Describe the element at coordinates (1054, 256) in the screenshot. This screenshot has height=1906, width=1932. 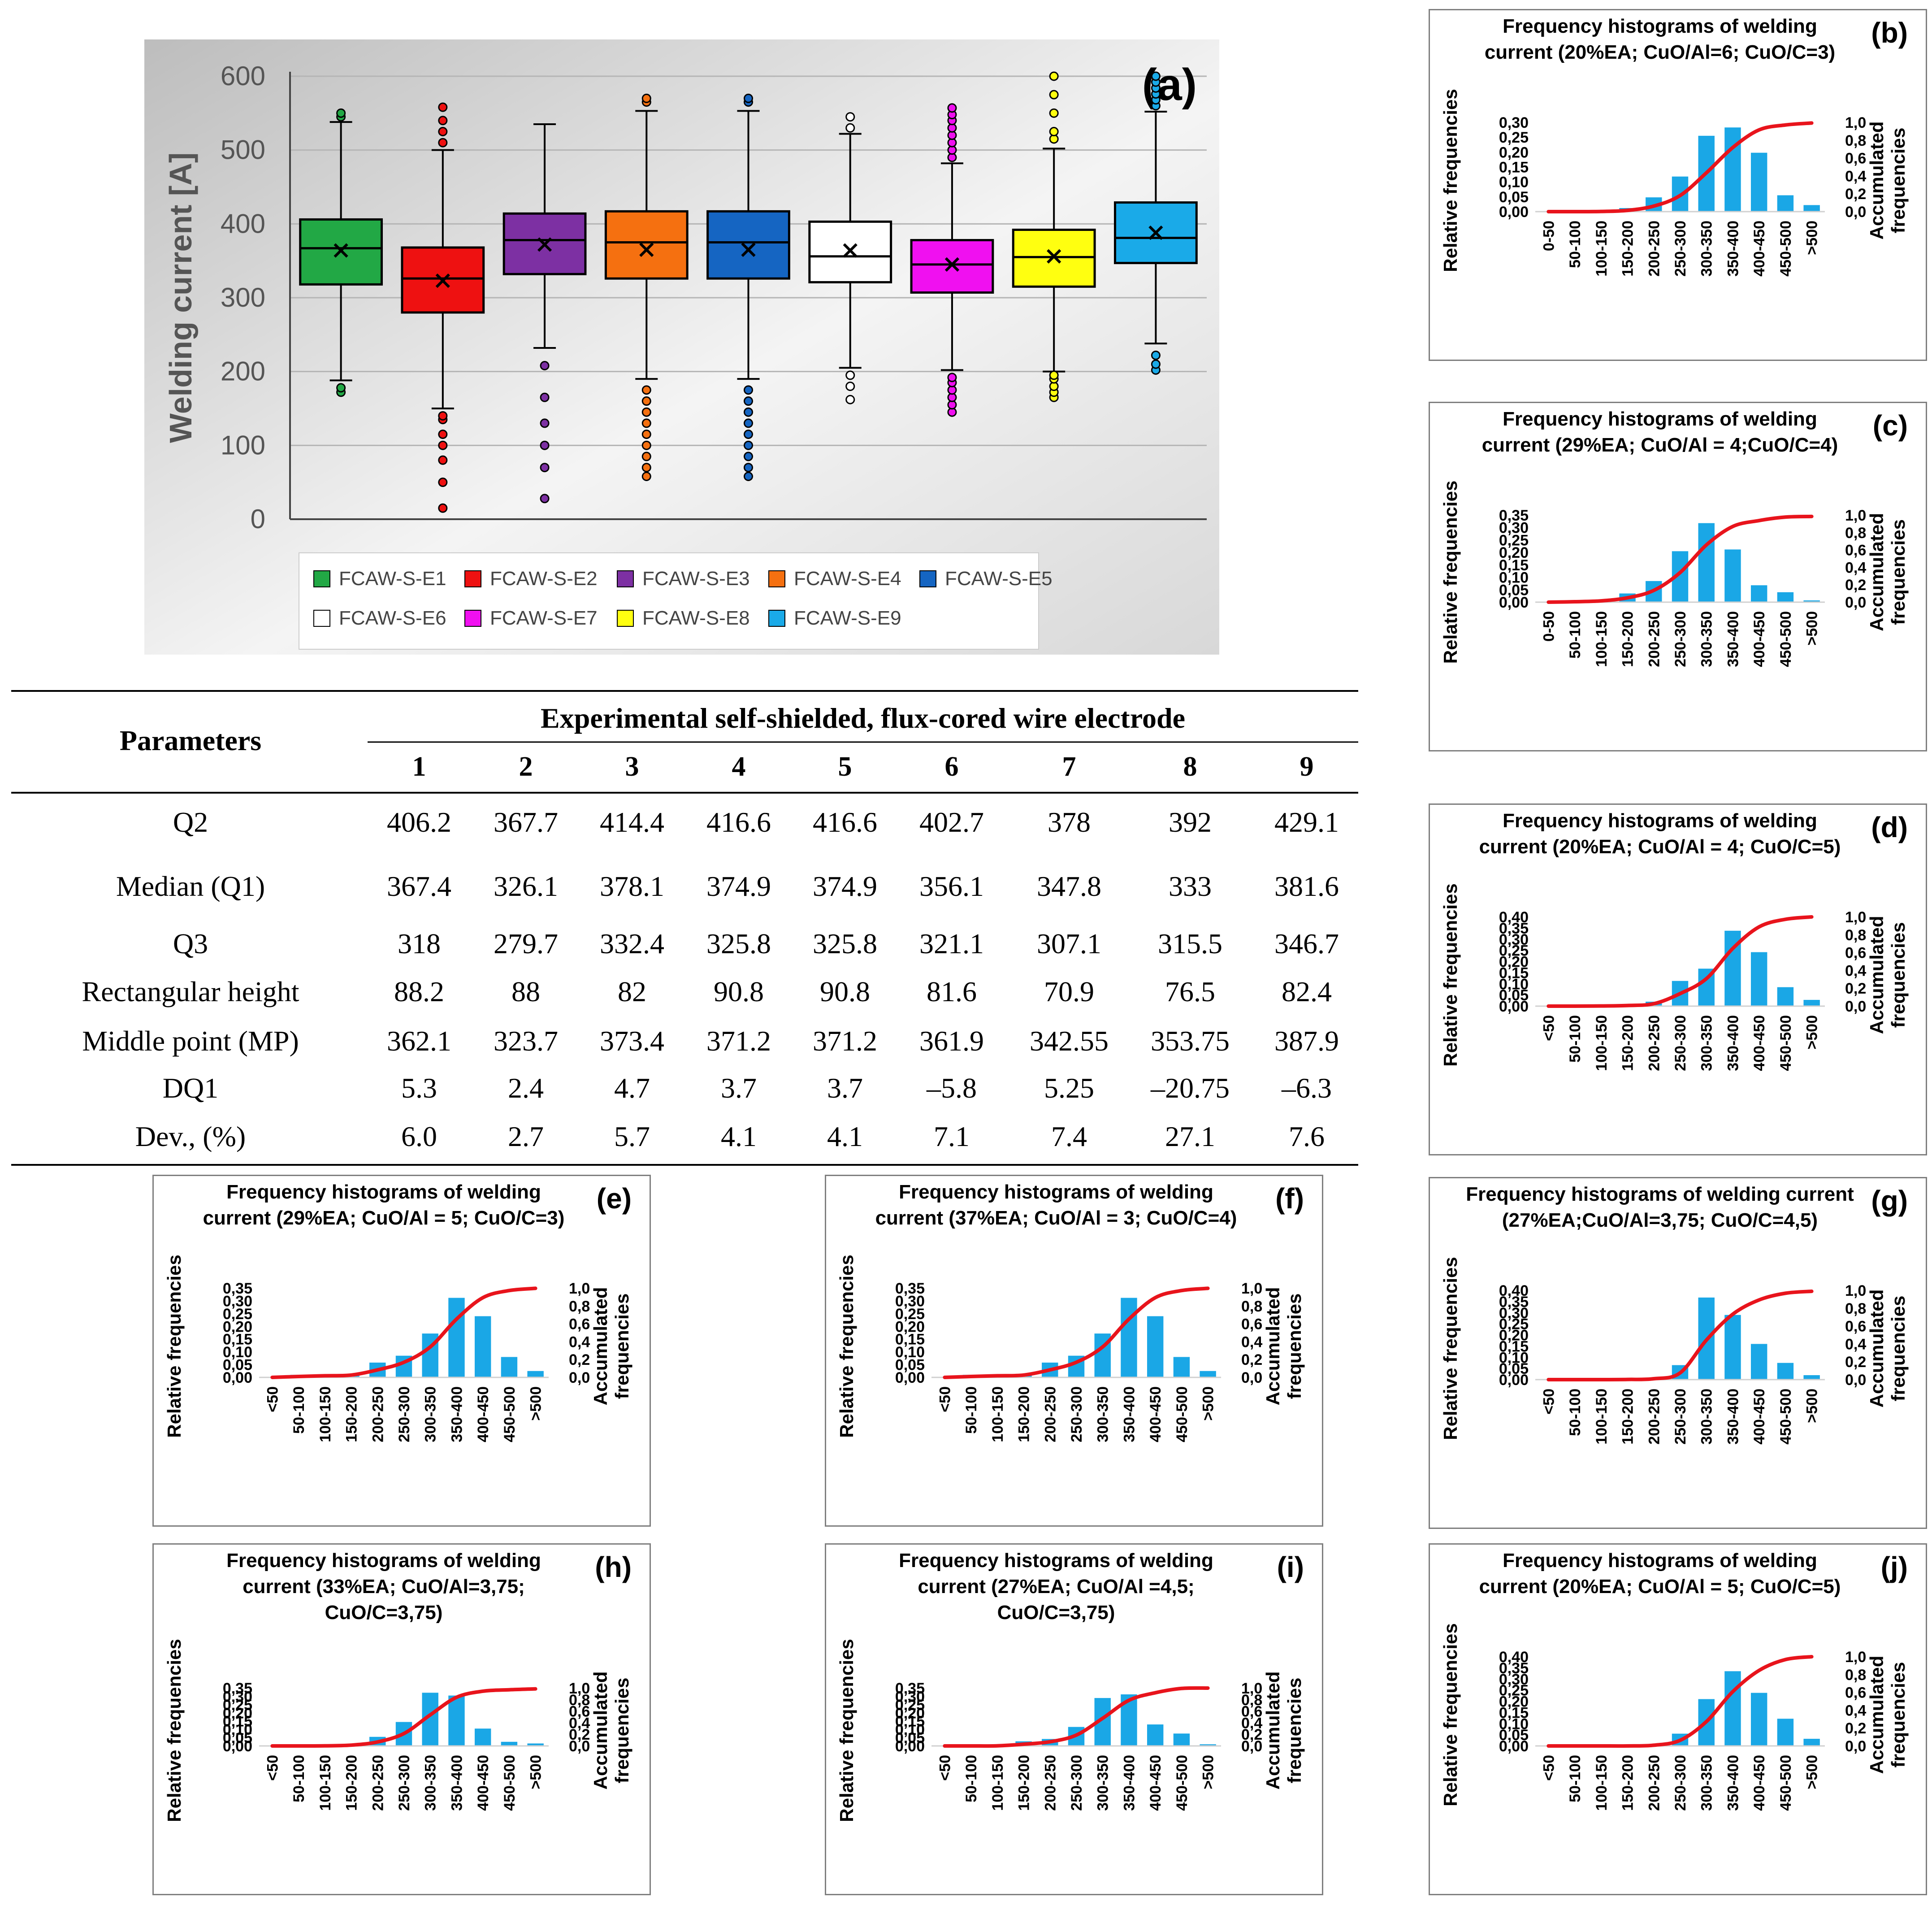
I see `mean-marker` at that location.